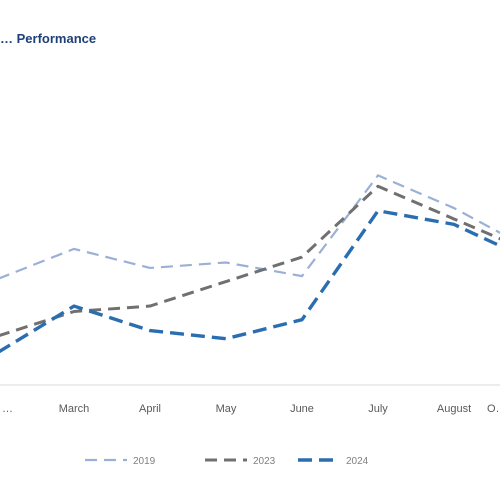  I want to click on x-tick-label: May, so click(226, 409).